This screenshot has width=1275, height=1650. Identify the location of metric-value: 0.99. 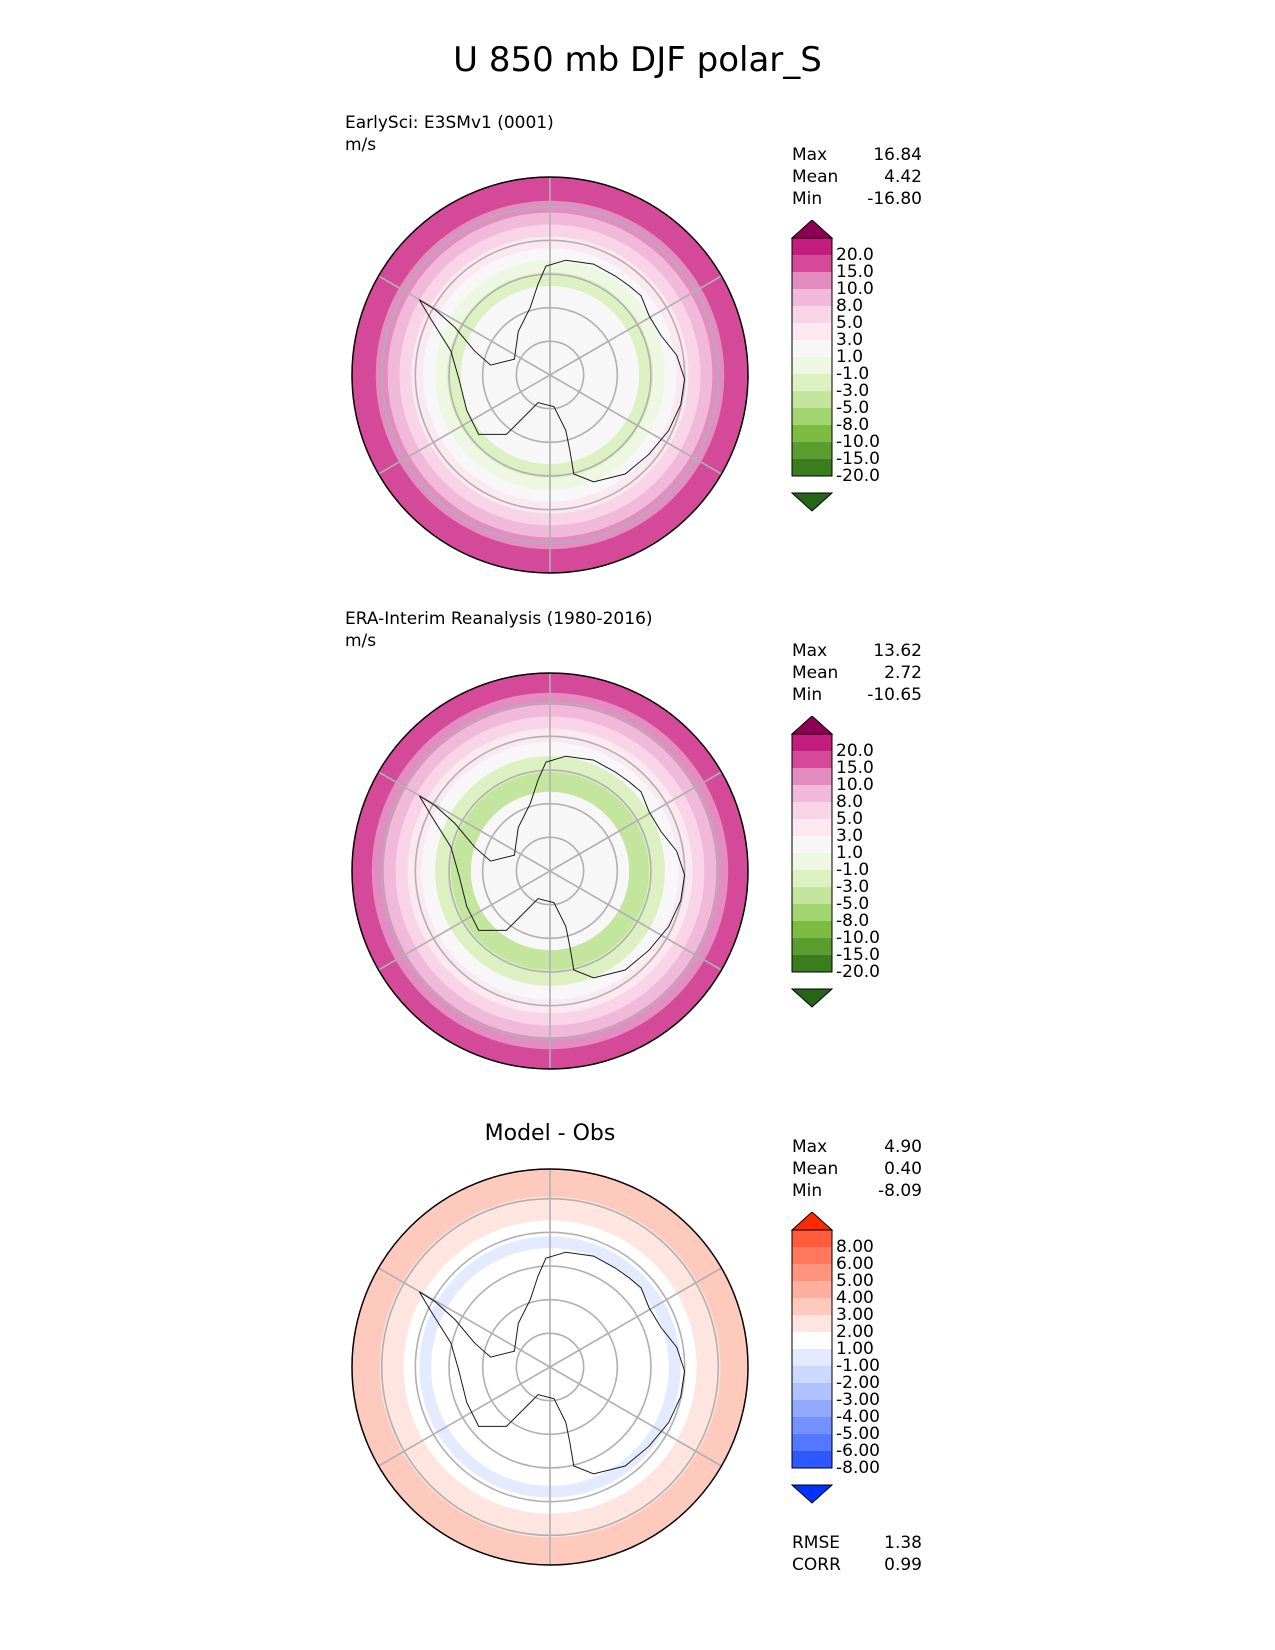
(903, 1565).